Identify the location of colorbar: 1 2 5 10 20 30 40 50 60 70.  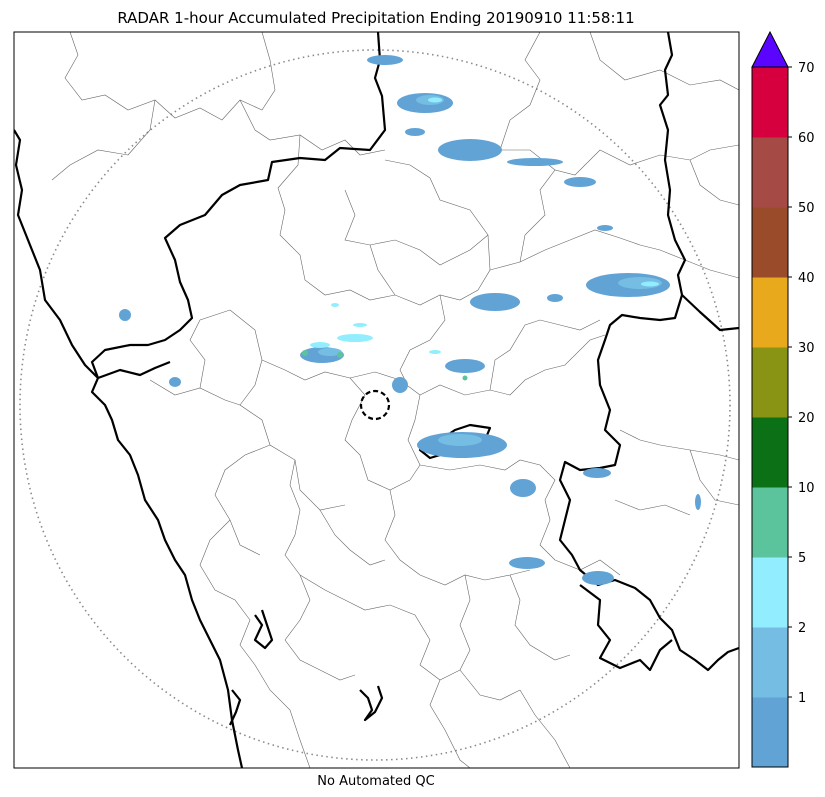
(783, 399).